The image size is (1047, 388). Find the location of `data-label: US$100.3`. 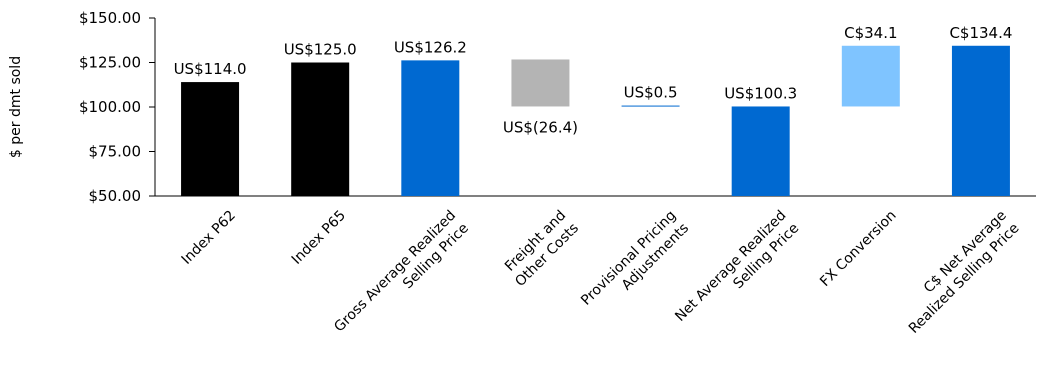

data-label: US$100.3 is located at coordinates (760, 93).